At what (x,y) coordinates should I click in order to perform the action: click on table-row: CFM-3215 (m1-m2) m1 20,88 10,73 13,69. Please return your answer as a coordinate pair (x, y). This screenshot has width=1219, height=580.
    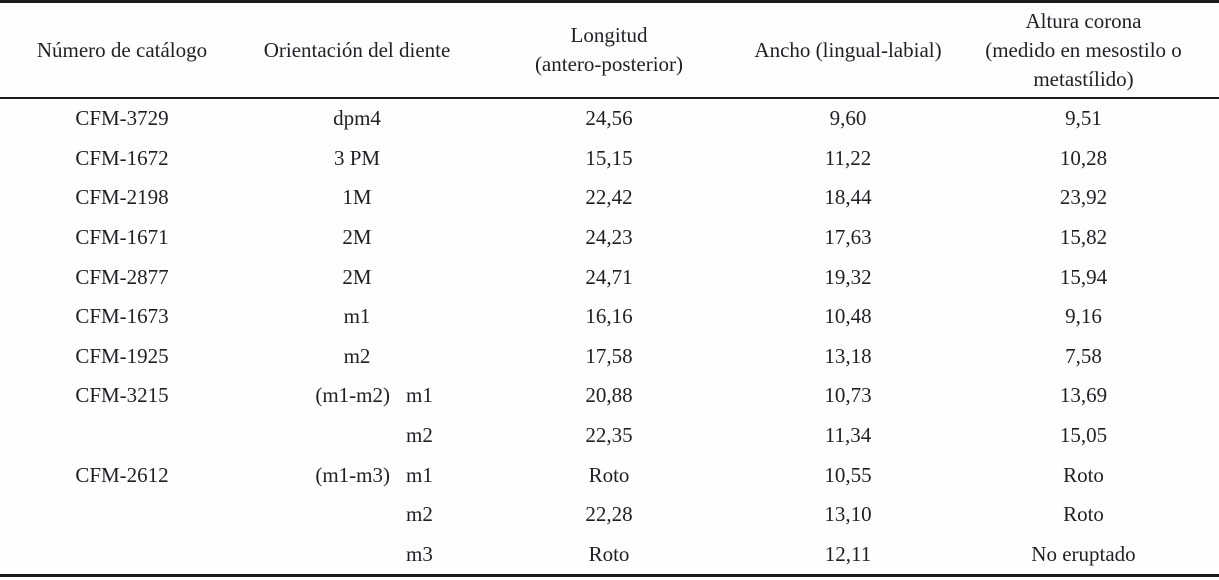
    Looking at the image, I should click on (609, 396).